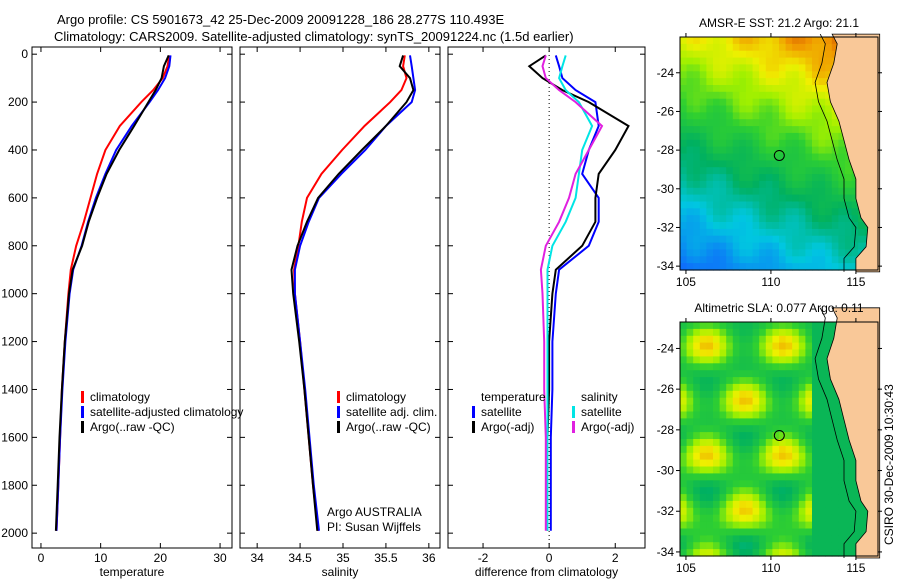 Image resolution: width=900 pixels, height=580 pixels. What do you see at coordinates (855, 282) in the screenshot?
I see `x-tick-label: 115` at bounding box center [855, 282].